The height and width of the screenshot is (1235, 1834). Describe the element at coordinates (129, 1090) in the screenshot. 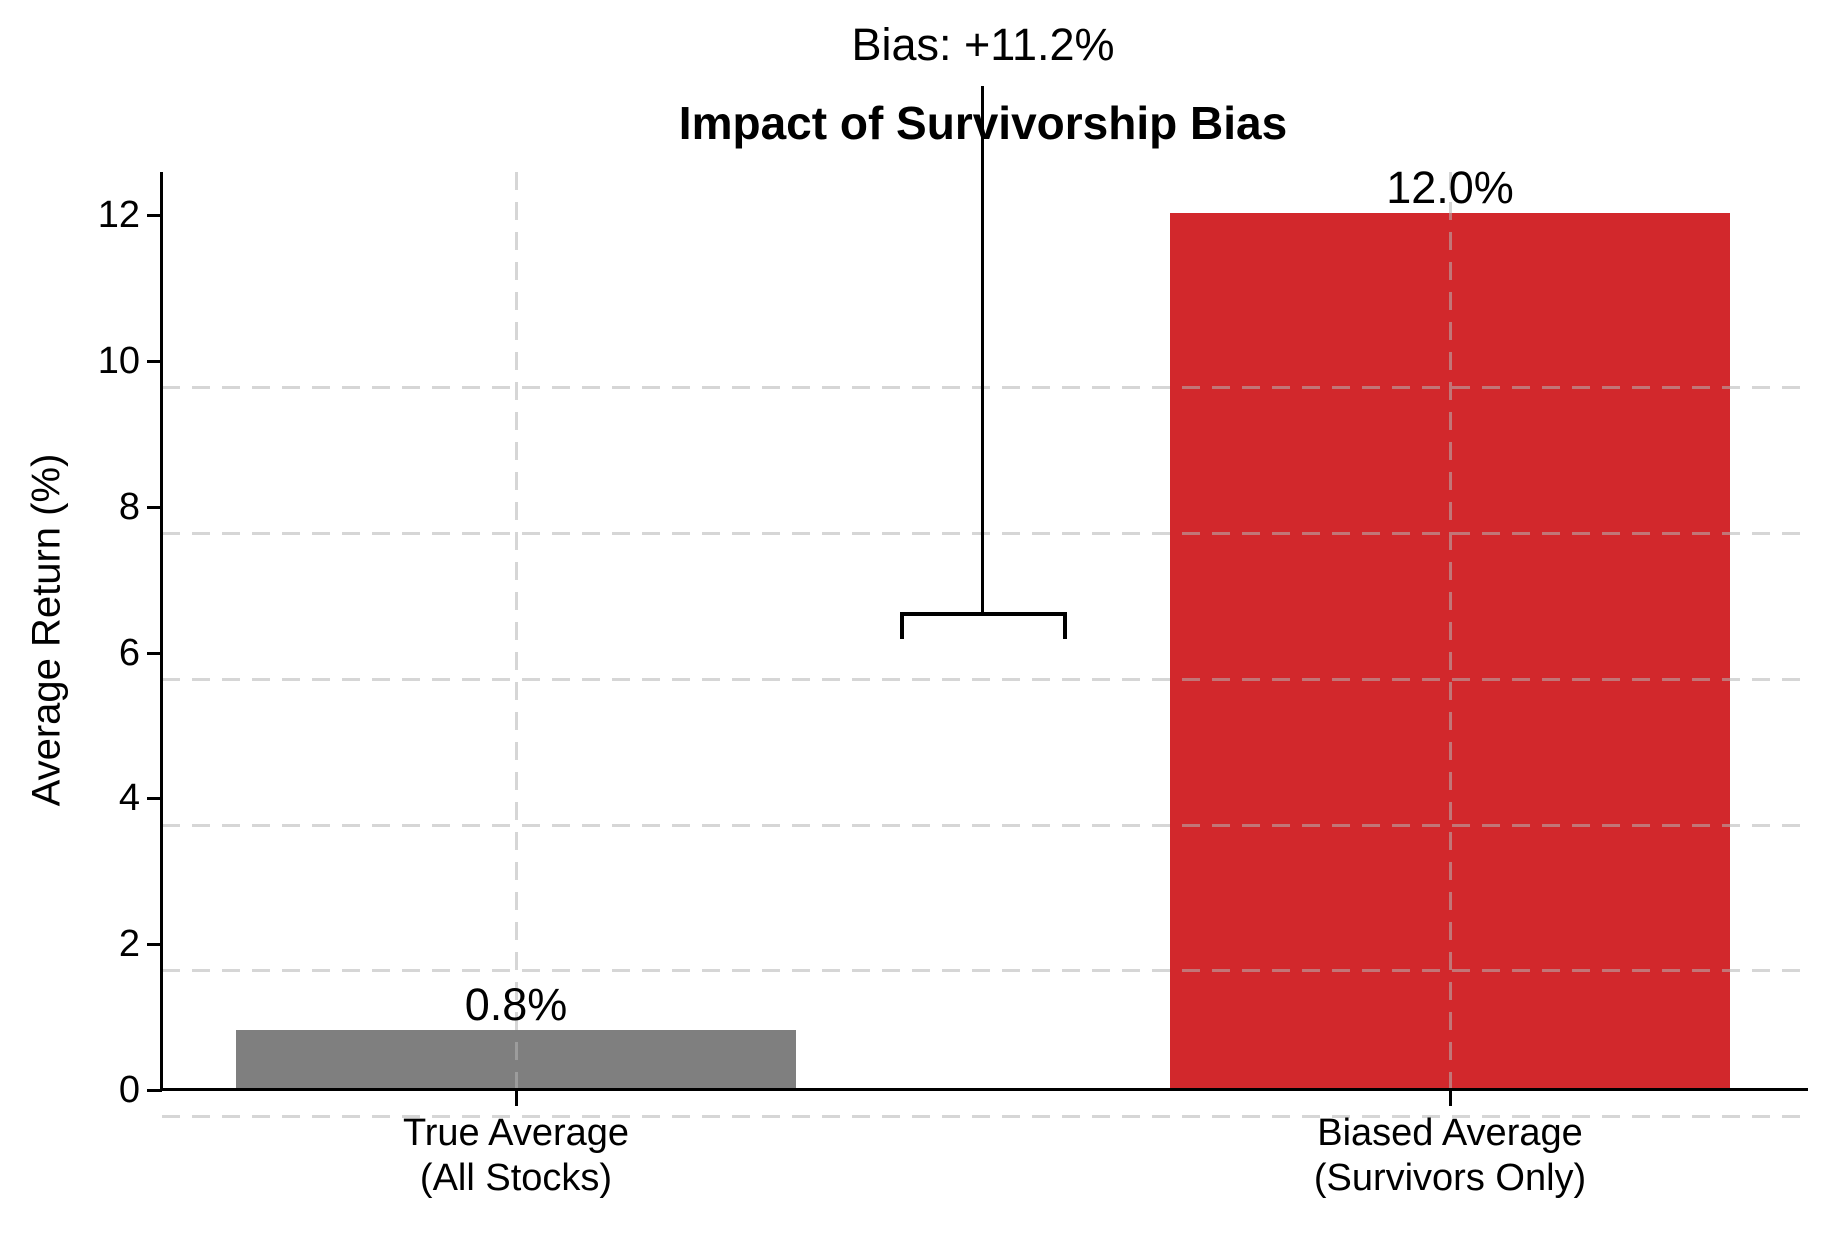

I see `y-tick-label-0: 0` at that location.